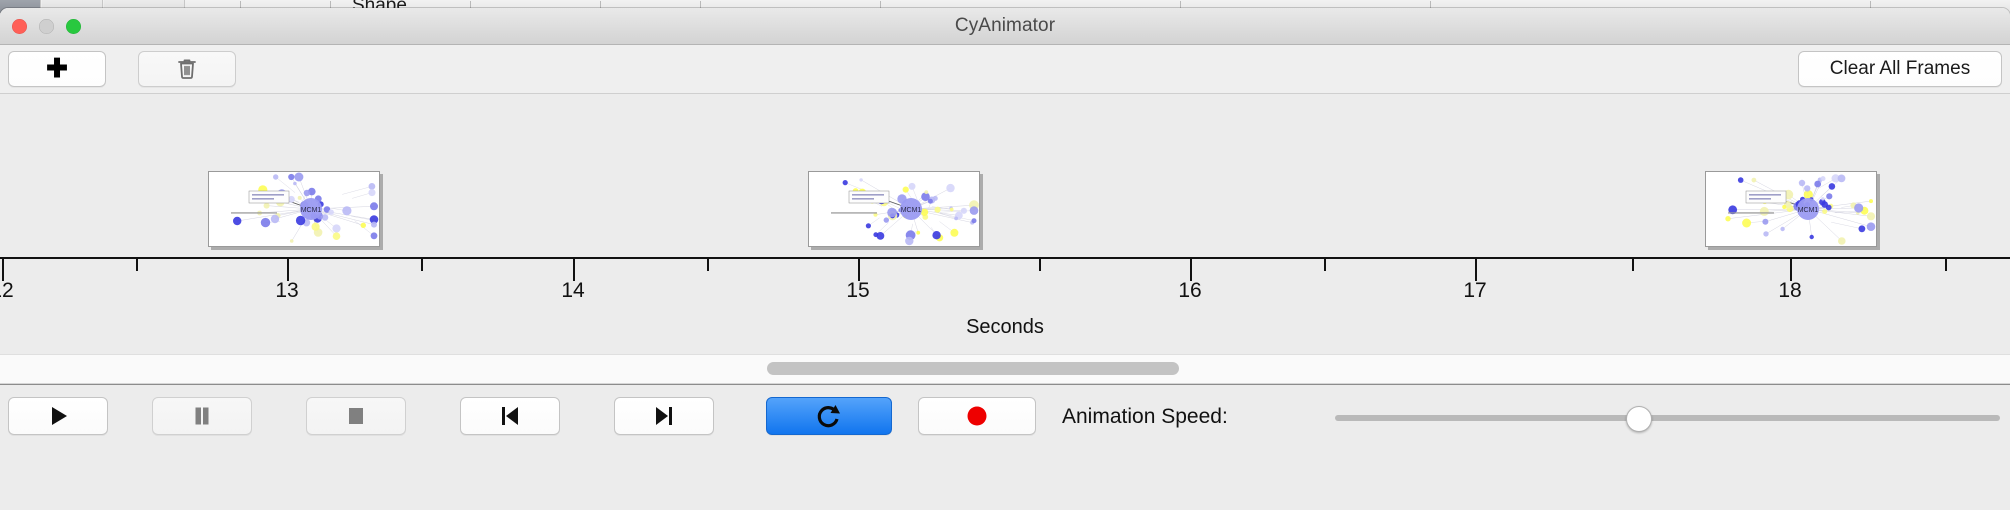 The height and width of the screenshot is (510, 2010). I want to click on pause-icon, so click(202, 416).